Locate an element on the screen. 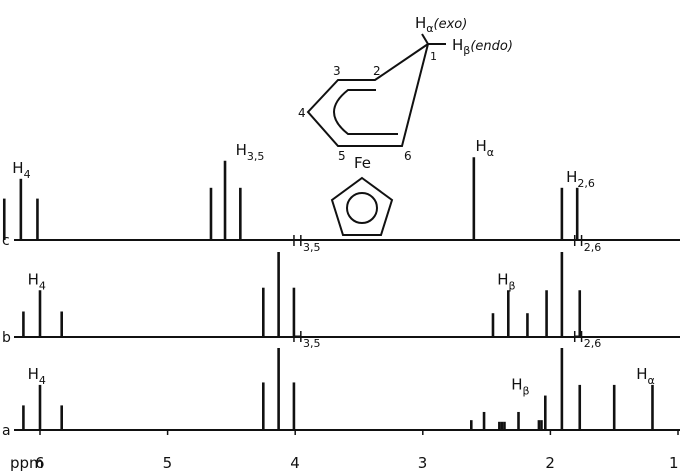  iron-label: Fe is located at coordinates (362, 163).